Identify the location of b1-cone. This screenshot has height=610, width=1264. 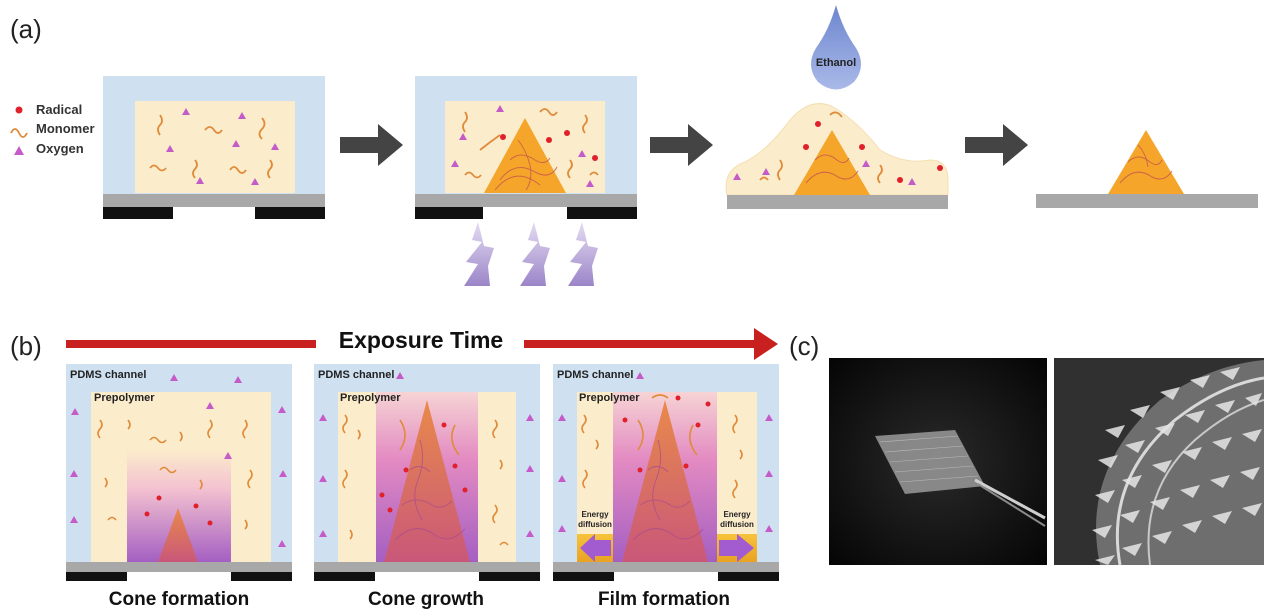
(178, 535).